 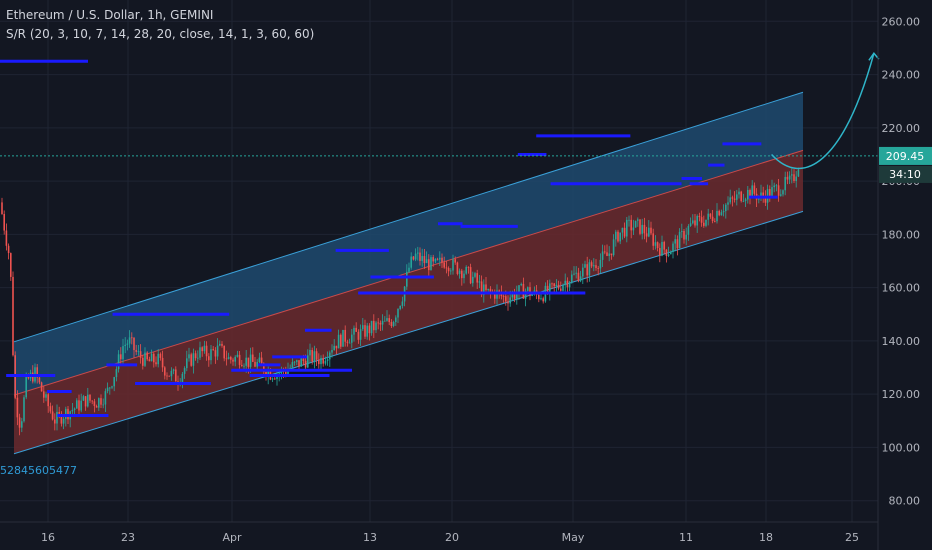 What do you see at coordinates (874, 56) in the screenshot?
I see `projection-arrowhead` at bounding box center [874, 56].